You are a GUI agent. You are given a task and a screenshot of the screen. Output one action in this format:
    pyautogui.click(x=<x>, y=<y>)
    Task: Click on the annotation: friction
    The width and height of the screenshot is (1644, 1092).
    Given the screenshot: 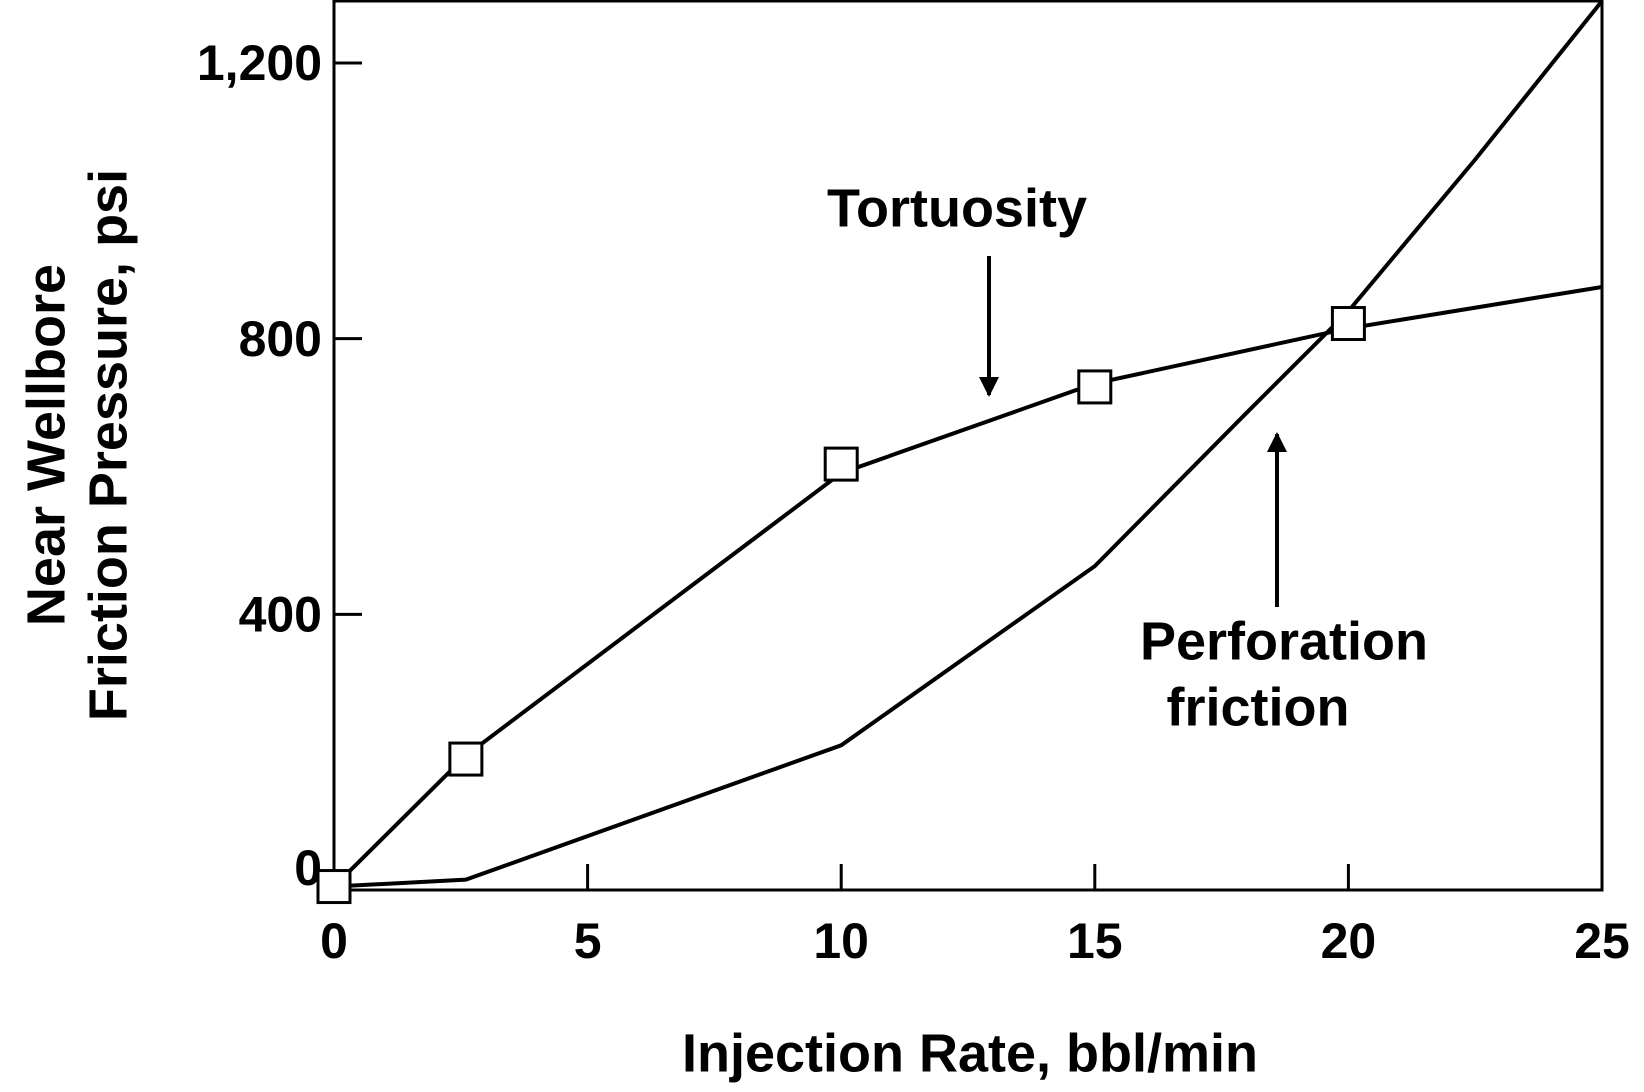 What is the action you would take?
    pyautogui.click(x=1258, y=707)
    